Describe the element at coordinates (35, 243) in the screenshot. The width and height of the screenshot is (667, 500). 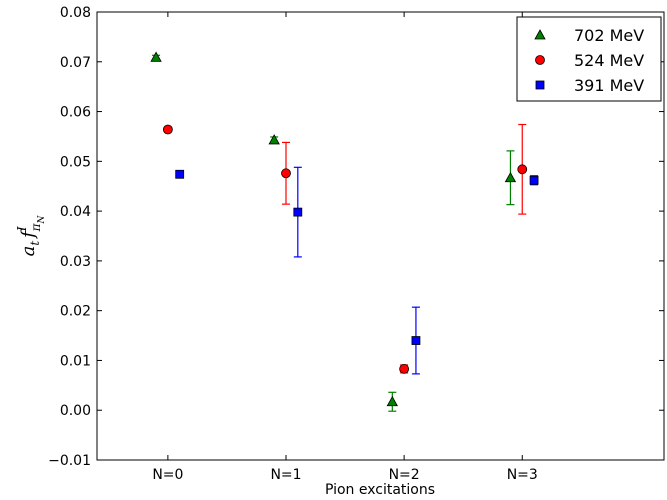
I see `ylabel-sub1: t` at that location.